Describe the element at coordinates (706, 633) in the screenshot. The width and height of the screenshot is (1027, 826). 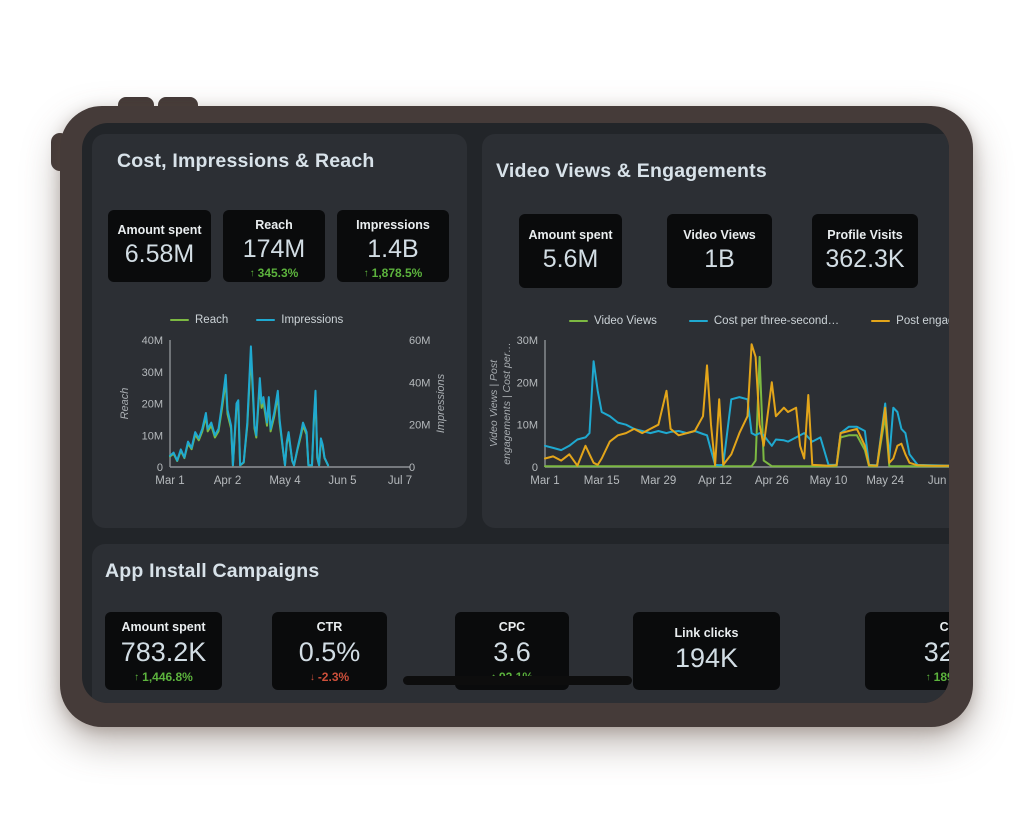
I see `kpi-label: Link clicks` at that location.